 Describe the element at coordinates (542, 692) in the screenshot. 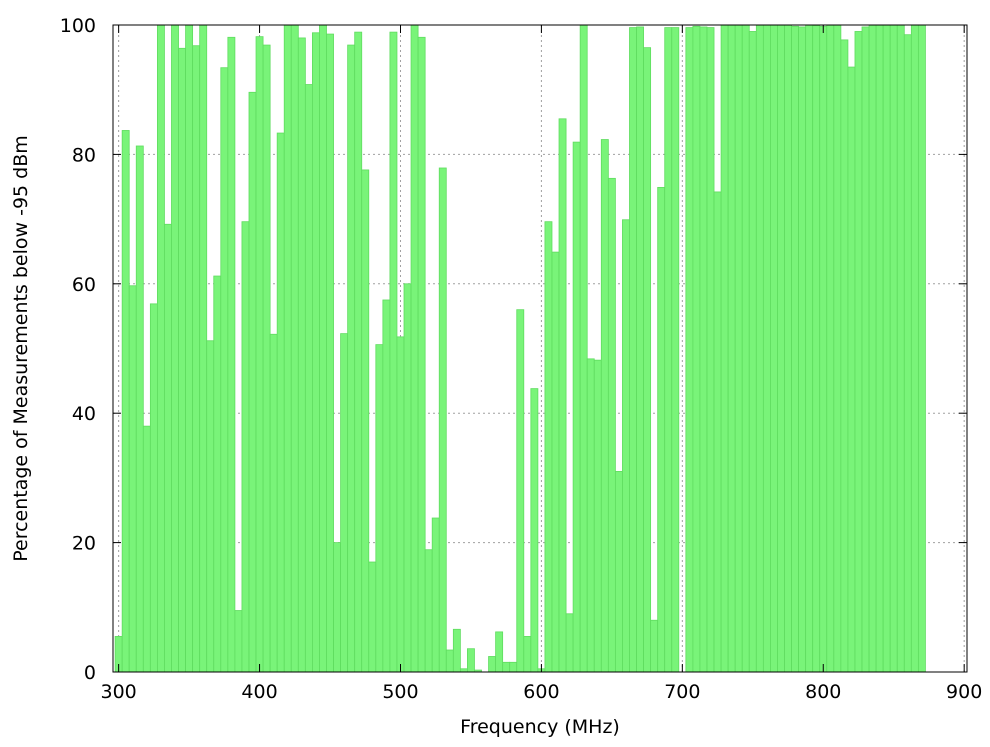

I see `x-tick-labels: 300 400 500 600 700 800 900` at that location.